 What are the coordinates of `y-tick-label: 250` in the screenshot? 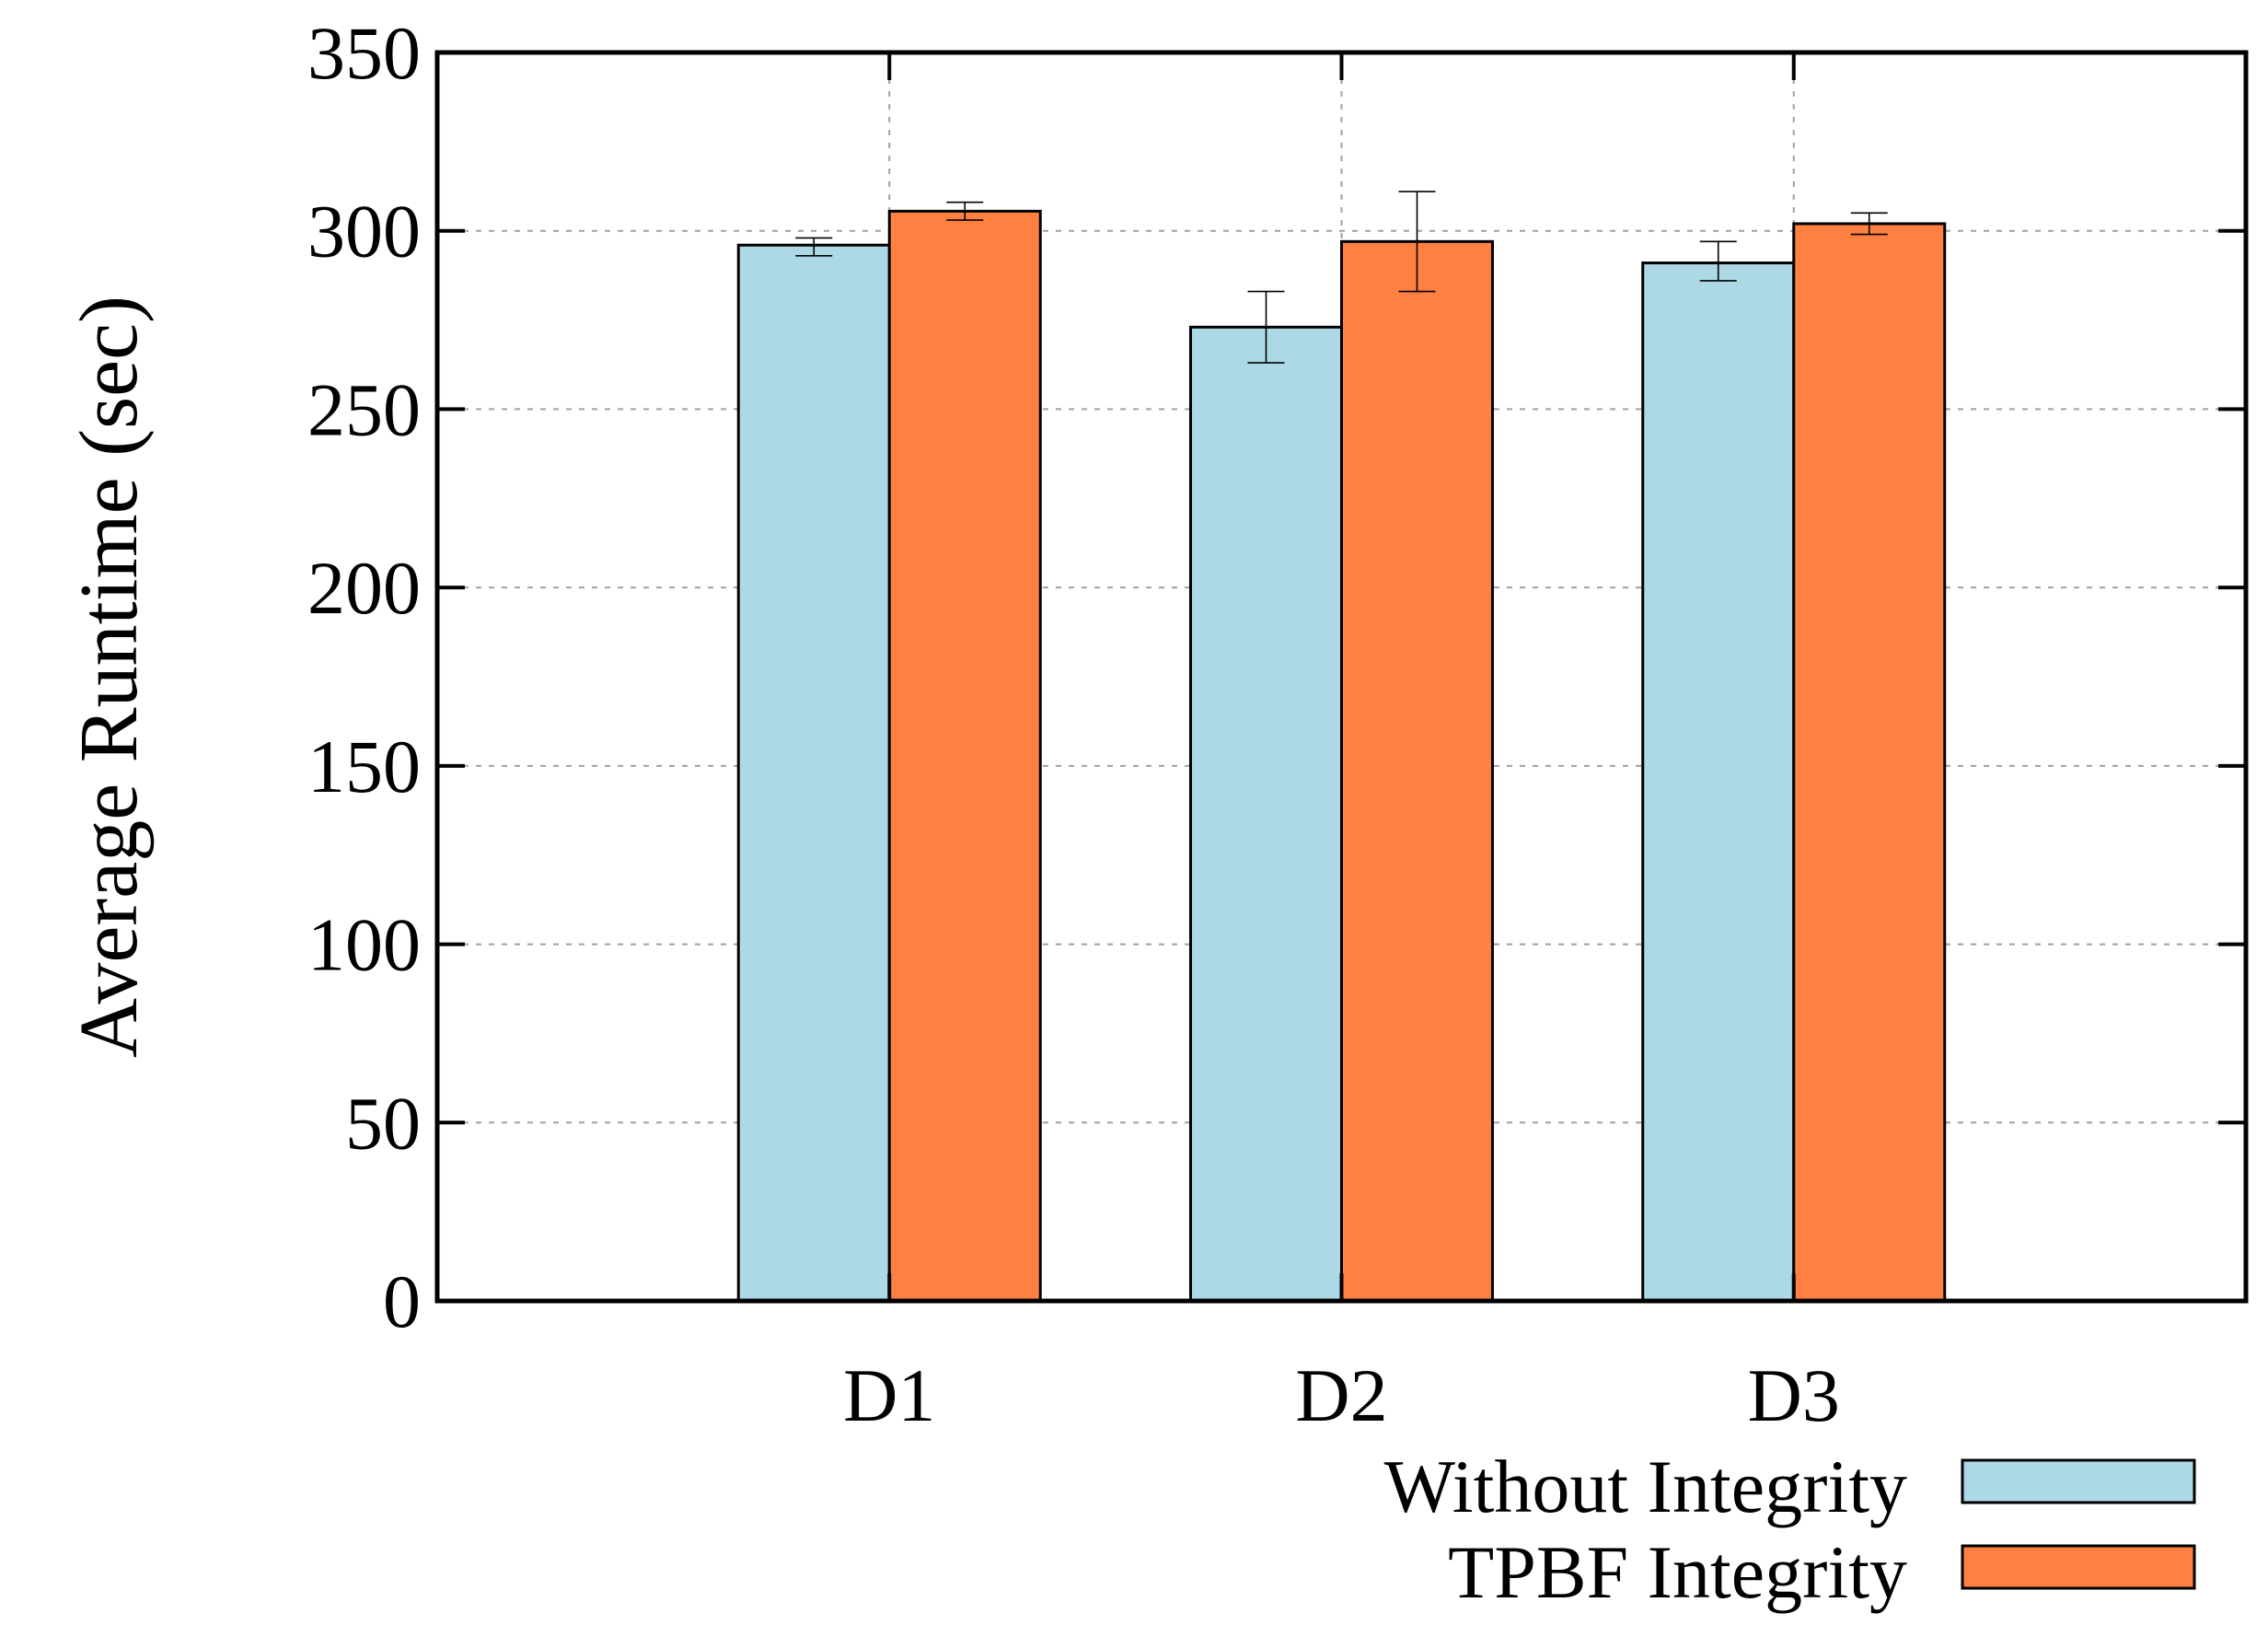 It's located at (364, 409).